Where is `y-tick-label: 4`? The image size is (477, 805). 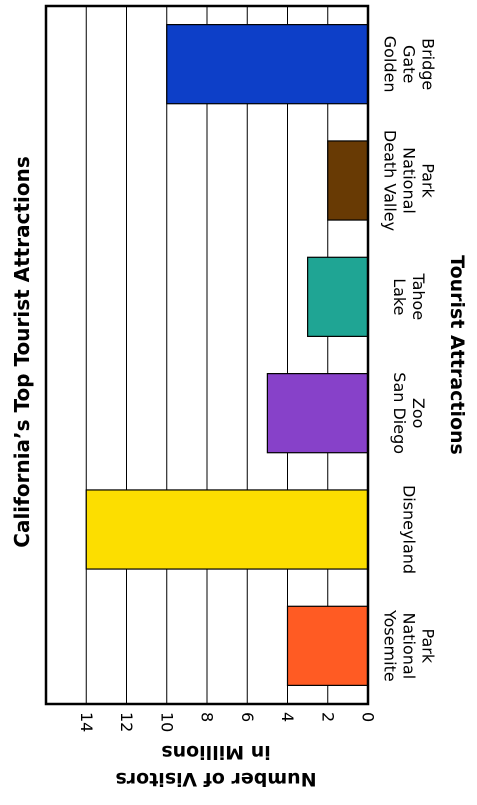
y-tick-label: 4 is located at coordinates (287, 717).